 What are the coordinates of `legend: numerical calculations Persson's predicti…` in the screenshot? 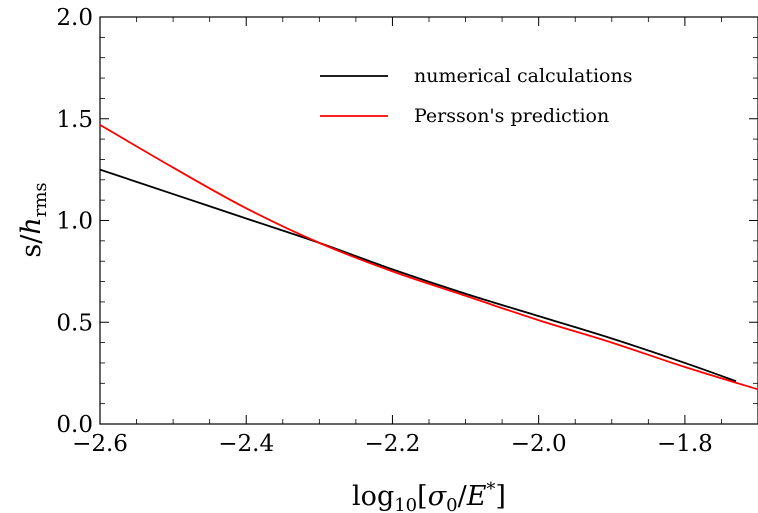 It's located at (476, 96).